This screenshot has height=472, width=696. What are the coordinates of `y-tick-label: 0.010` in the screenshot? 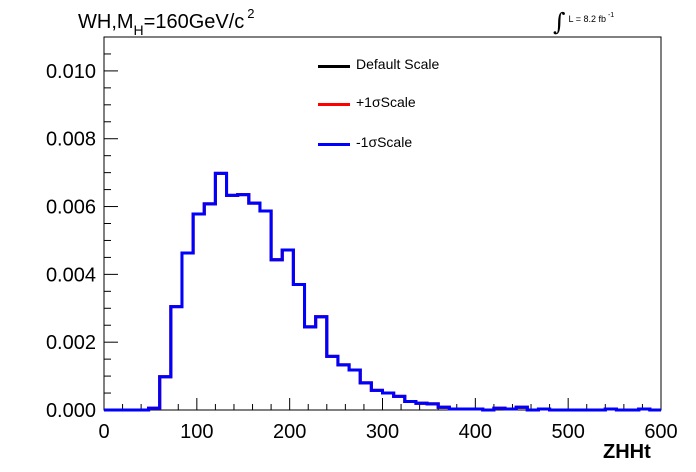 It's located at (71, 72).